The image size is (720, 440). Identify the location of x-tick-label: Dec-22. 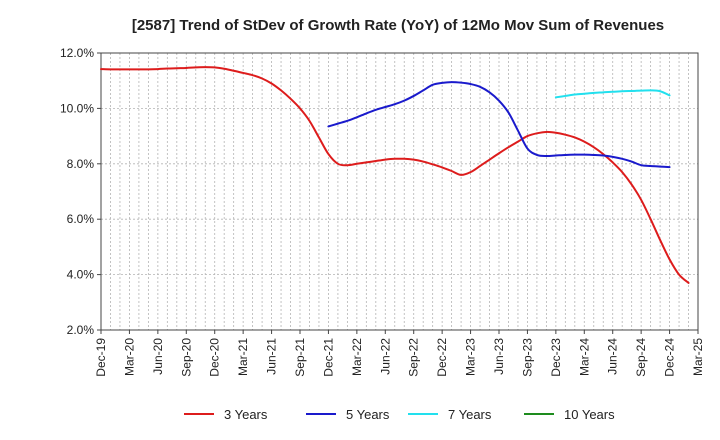
(442, 357).